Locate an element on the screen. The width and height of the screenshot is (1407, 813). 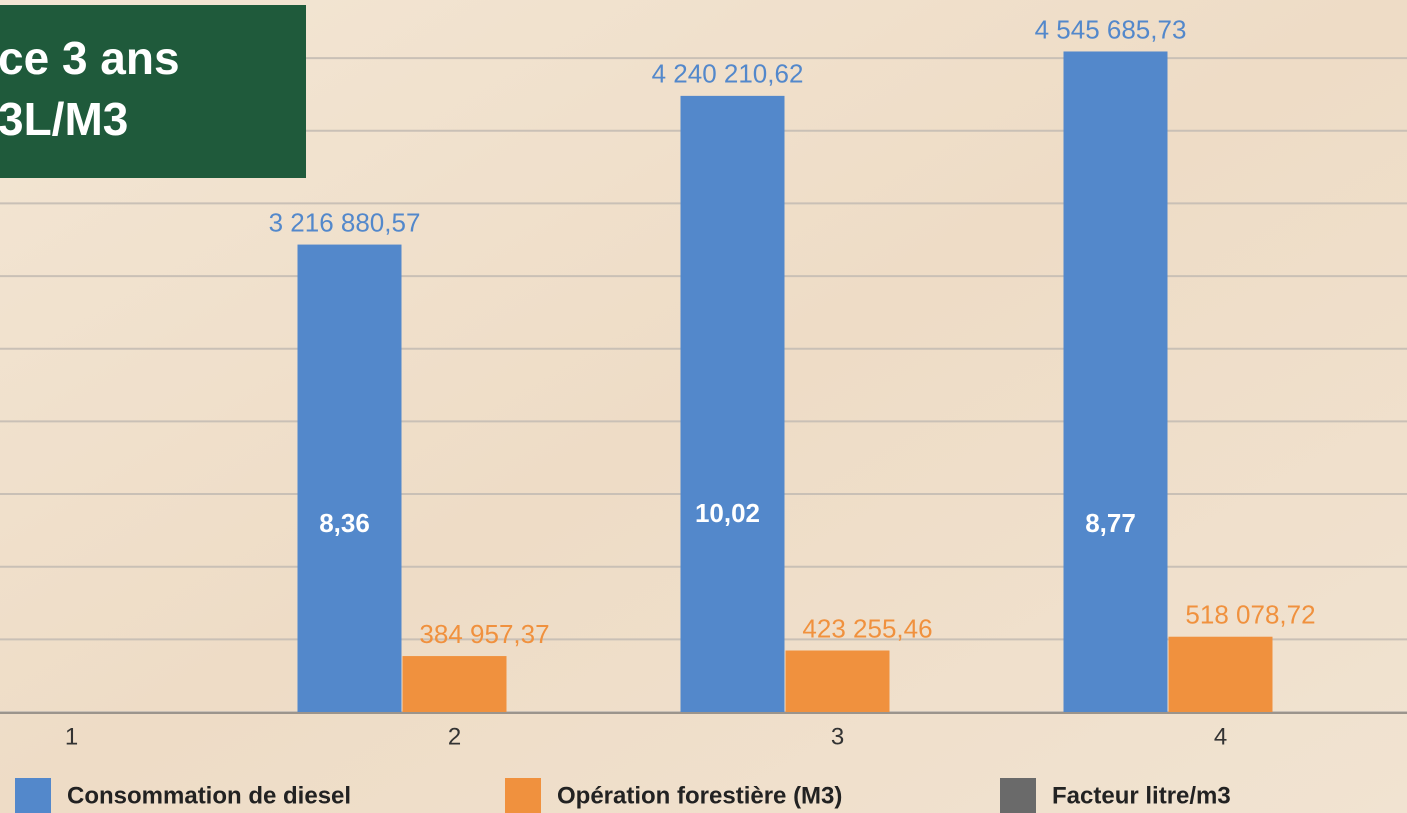
data-label: 3 216 880,57 is located at coordinates (345, 222).